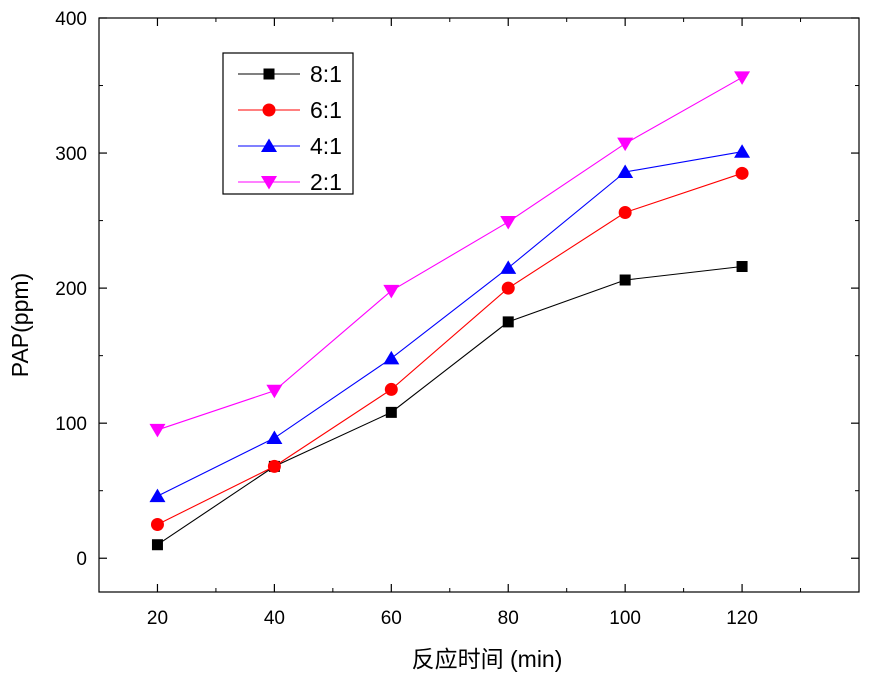 The image size is (877, 676). What do you see at coordinates (71, 19) in the screenshot?
I see `y-tick-label: 400` at bounding box center [71, 19].